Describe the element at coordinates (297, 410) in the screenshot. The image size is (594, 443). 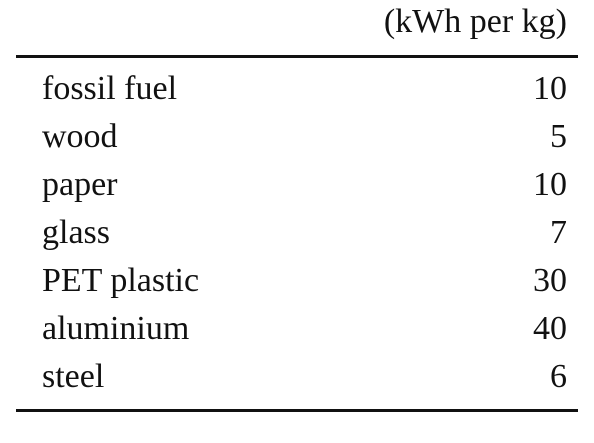
I see `bottom-rule` at that location.